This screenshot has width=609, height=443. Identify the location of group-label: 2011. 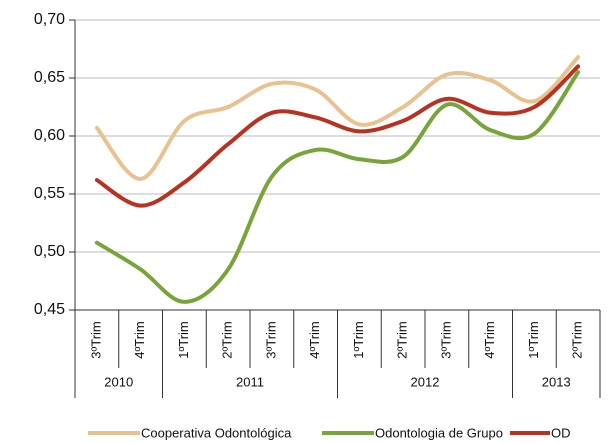
(250, 381).